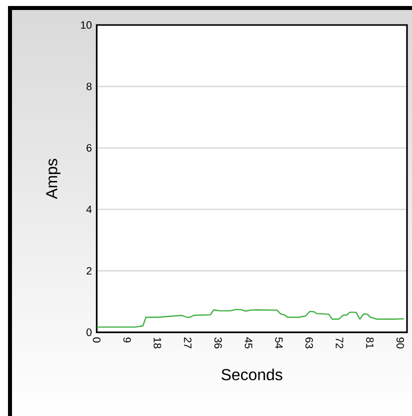  What do you see at coordinates (188, 343) in the screenshot?
I see `x-tick-label: 27` at bounding box center [188, 343].